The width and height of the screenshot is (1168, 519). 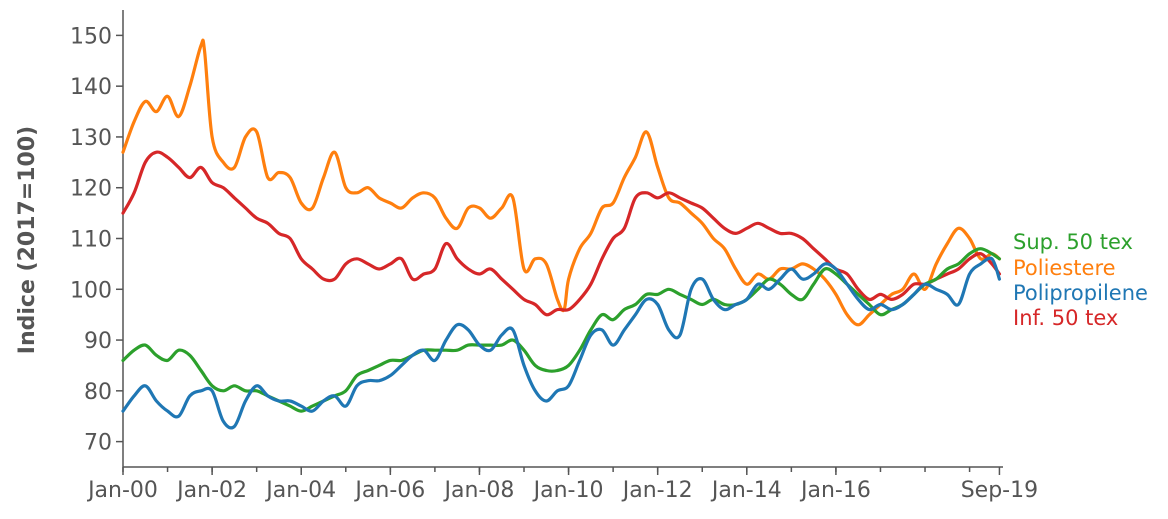 I want to click on x-tick-label: Jan-02, so click(x=211, y=490).